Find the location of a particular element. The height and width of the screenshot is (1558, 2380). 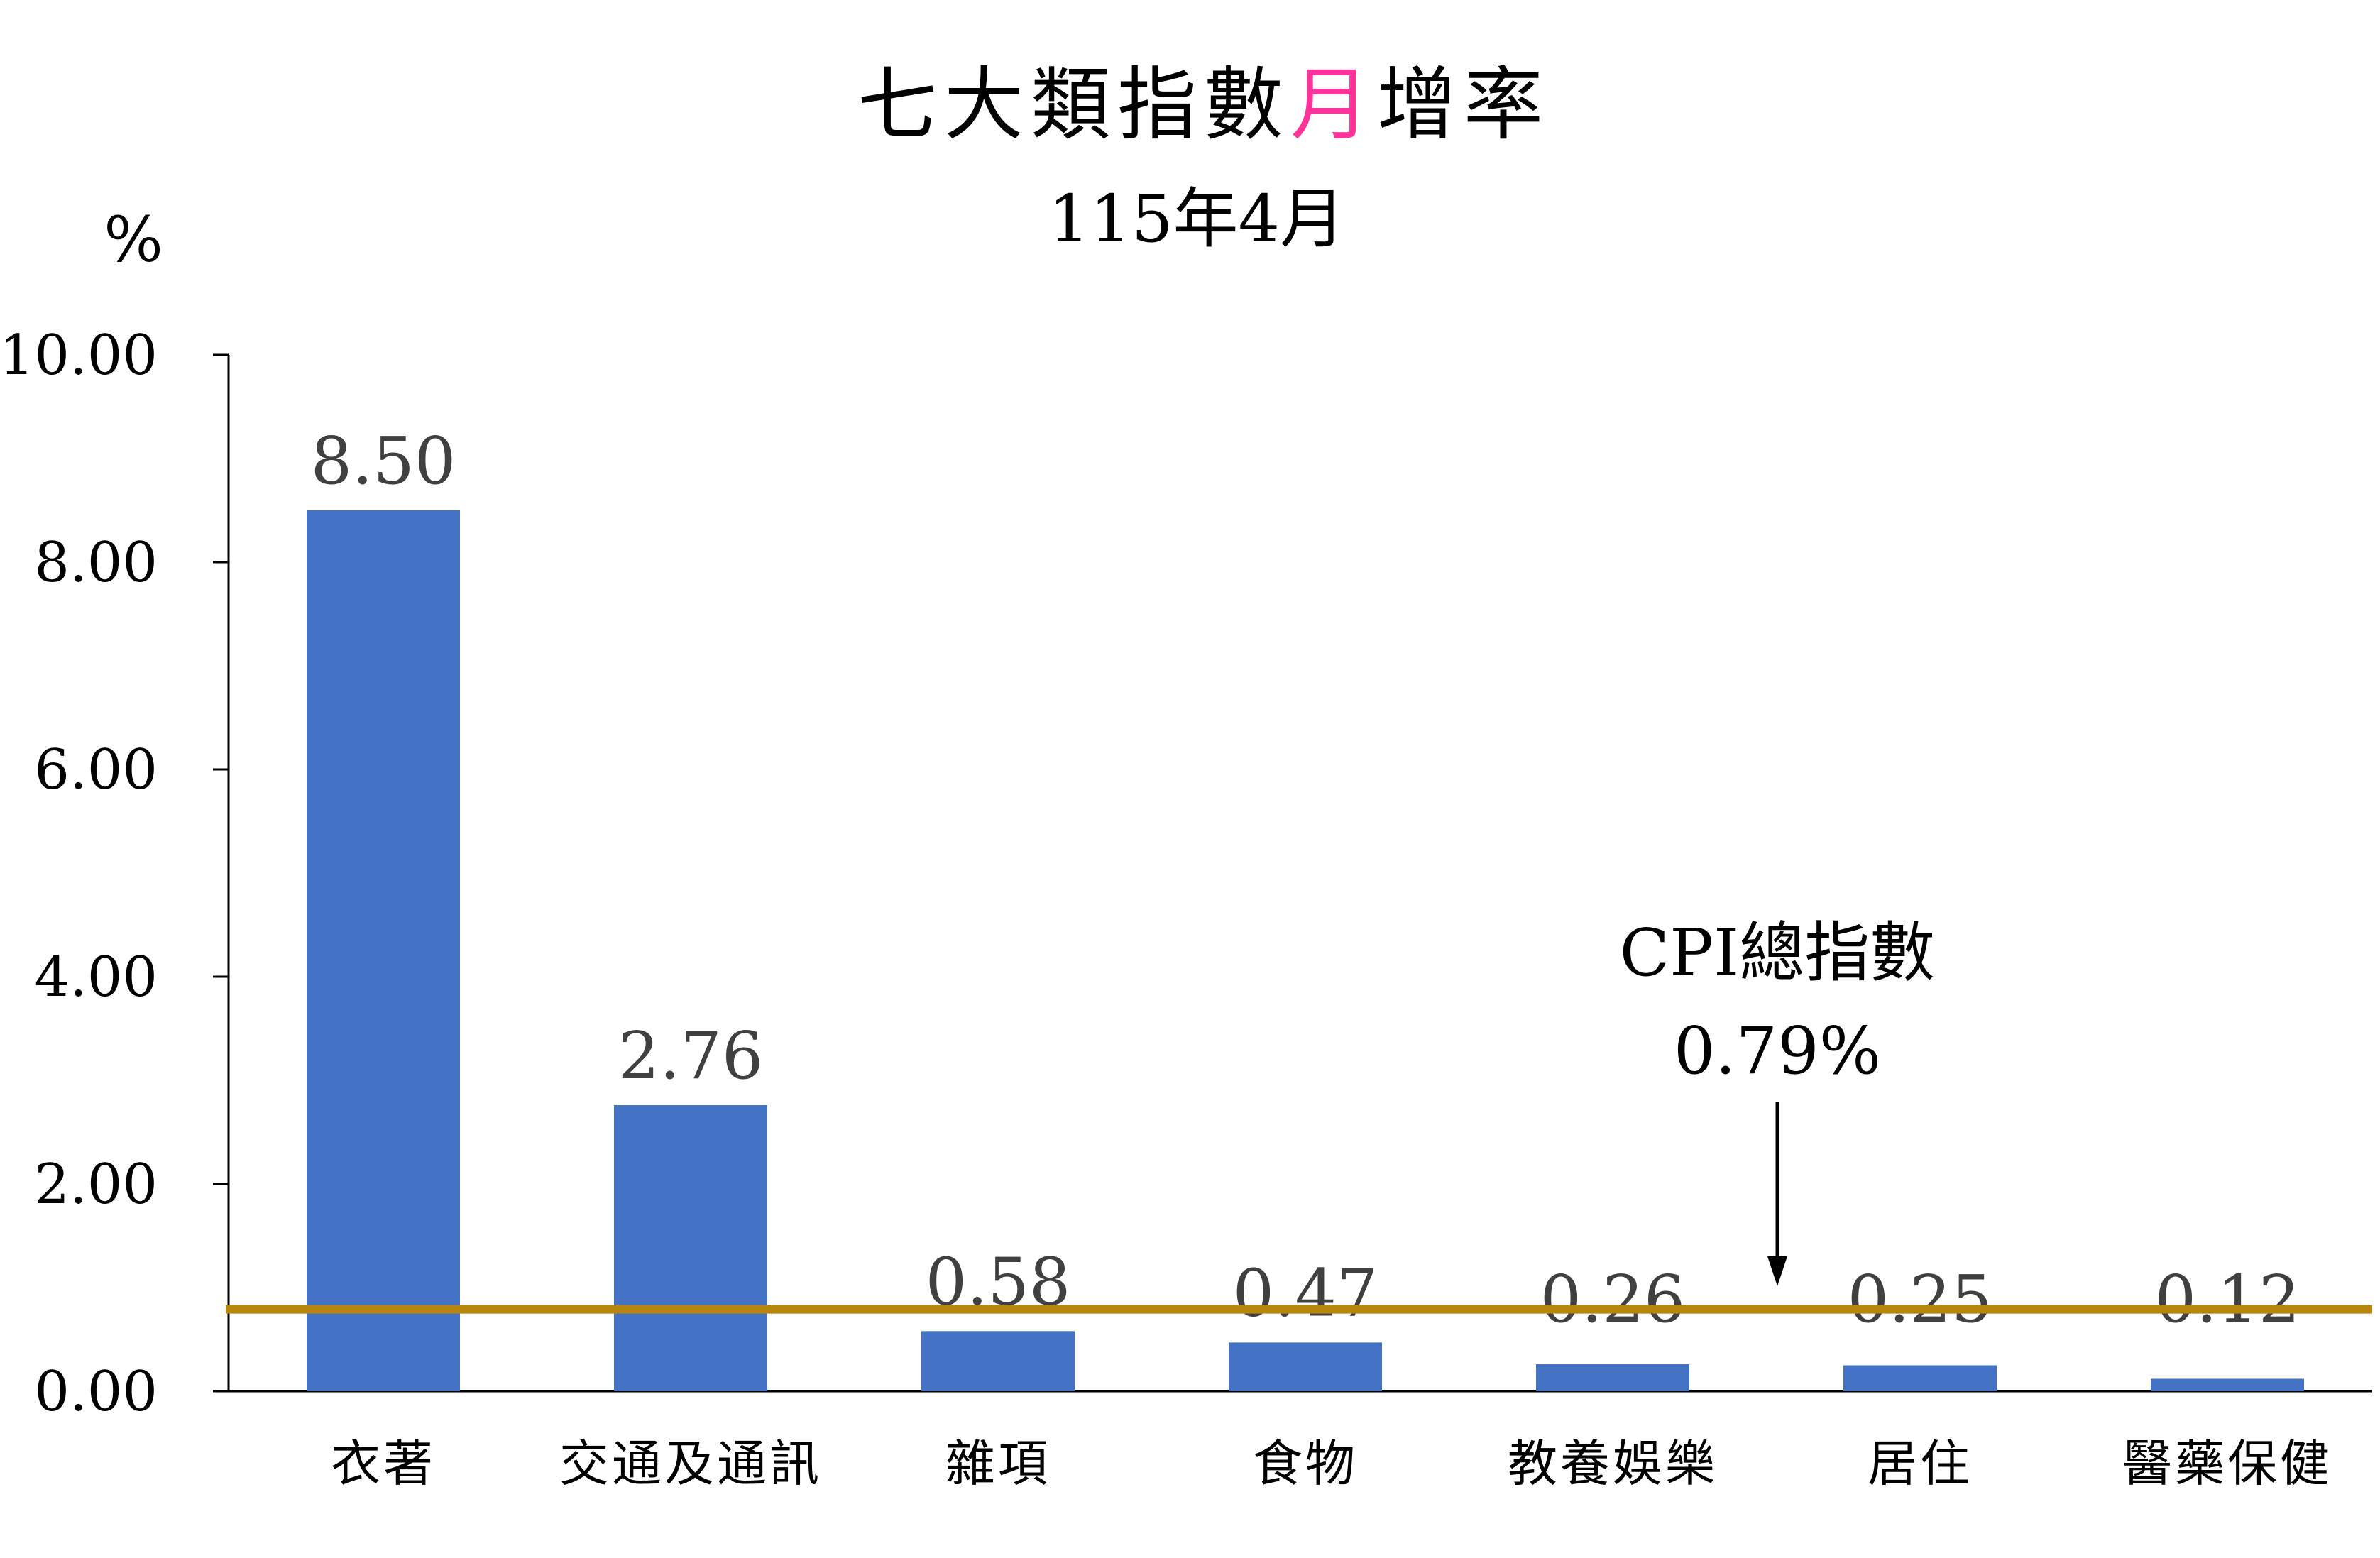

y-tick-label: 2.00 is located at coordinates (96, 1185).